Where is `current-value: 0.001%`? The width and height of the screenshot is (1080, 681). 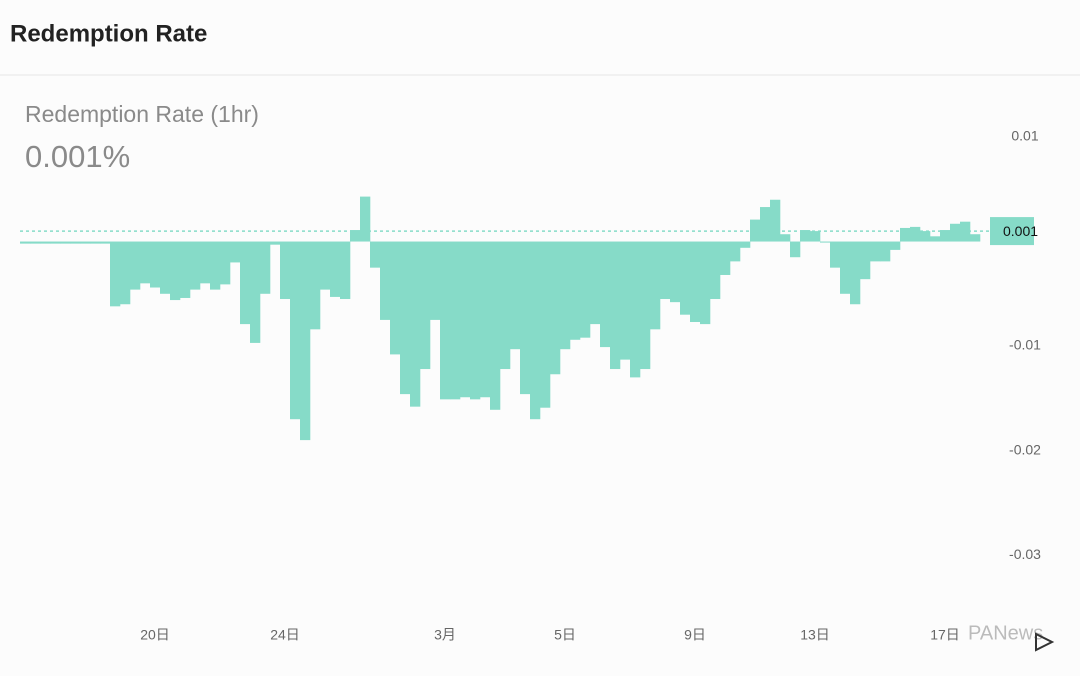 current-value: 0.001% is located at coordinates (77, 156).